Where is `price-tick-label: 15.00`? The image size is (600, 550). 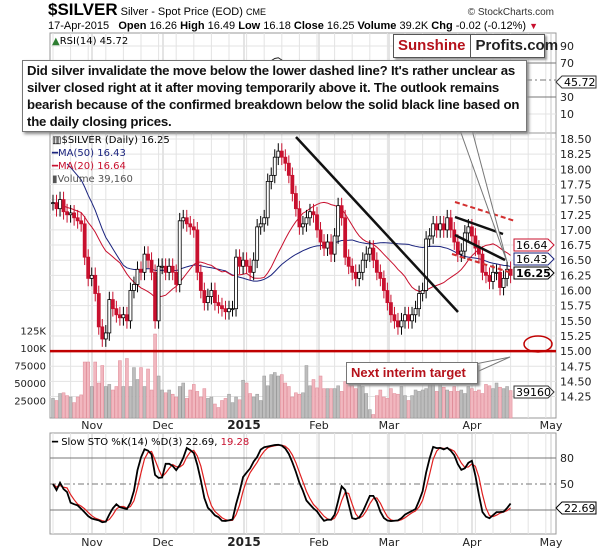 price-tick-label: 15.00 is located at coordinates (576, 351).